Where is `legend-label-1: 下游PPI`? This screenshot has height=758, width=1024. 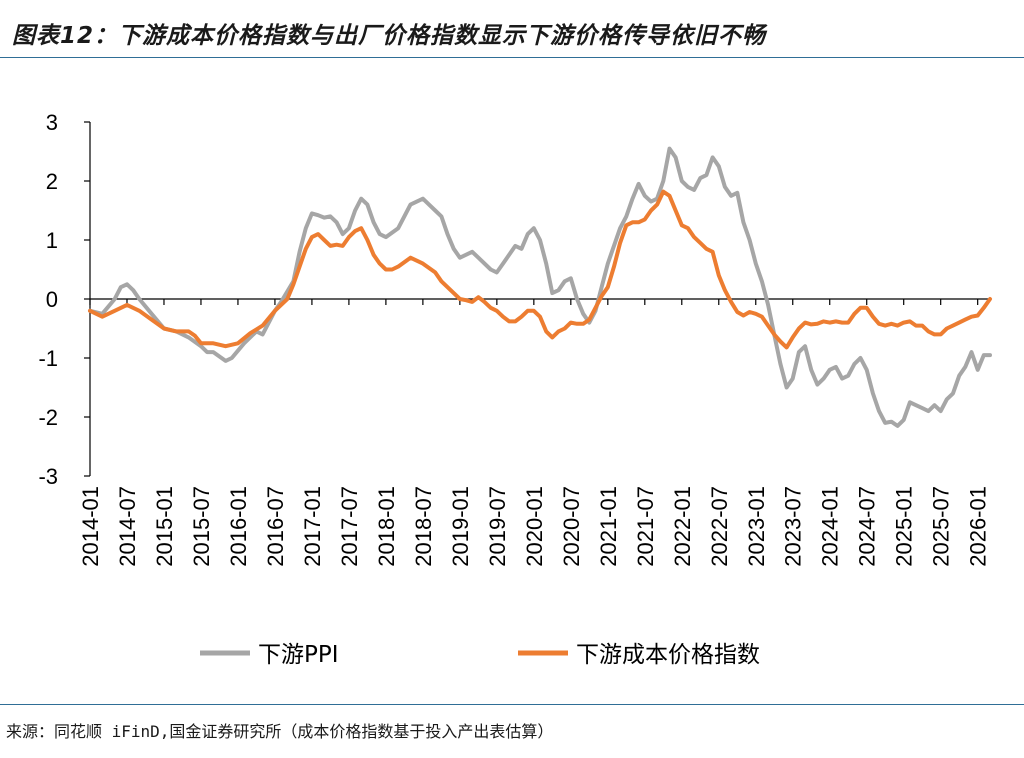 legend-label-1: 下游PPI is located at coordinates (298, 655).